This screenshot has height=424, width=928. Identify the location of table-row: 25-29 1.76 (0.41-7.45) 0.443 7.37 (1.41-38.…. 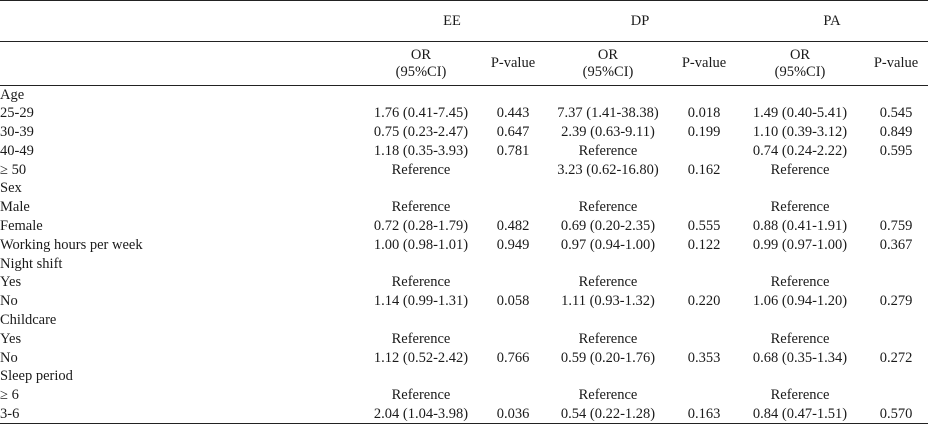
(464, 113).